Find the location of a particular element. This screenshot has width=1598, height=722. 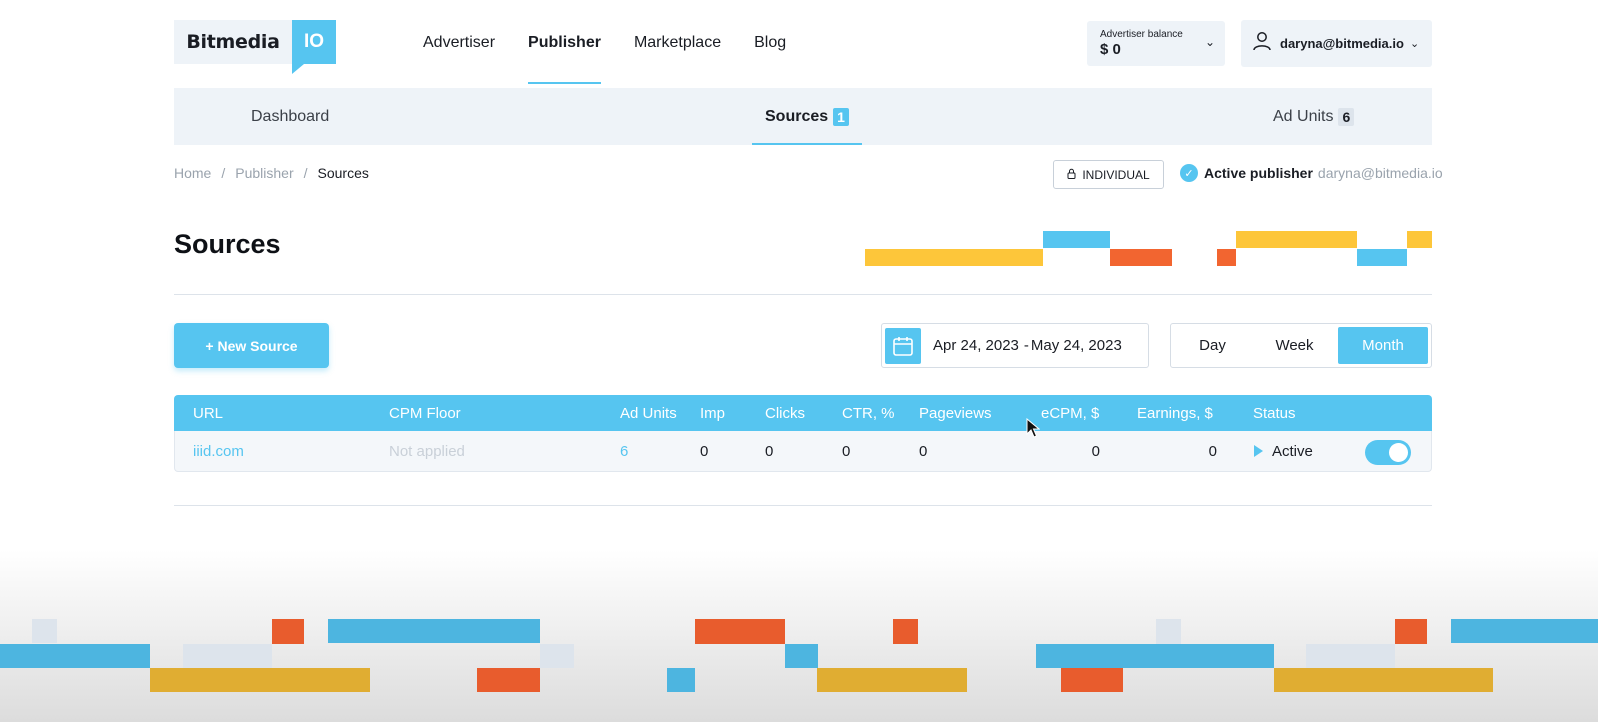

date-range-picker: Apr 24, 2023 - May 24, 2023 is located at coordinates (1015, 345).